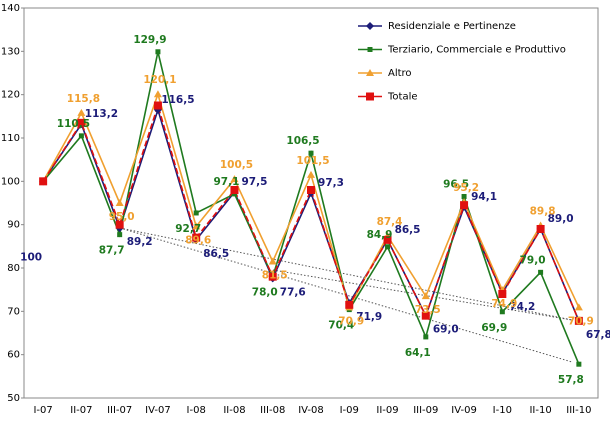 Image resolution: width=610 pixels, height=425 pixels. I want to click on y-tick-label: 60, so click(13, 355).